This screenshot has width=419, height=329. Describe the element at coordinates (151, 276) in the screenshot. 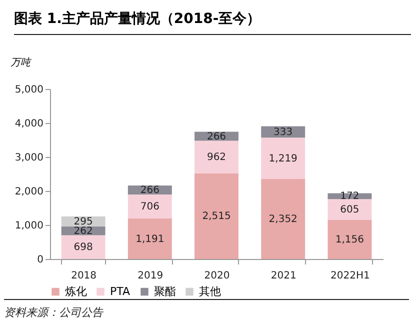

I see `x-tick-label: 2019` at that location.